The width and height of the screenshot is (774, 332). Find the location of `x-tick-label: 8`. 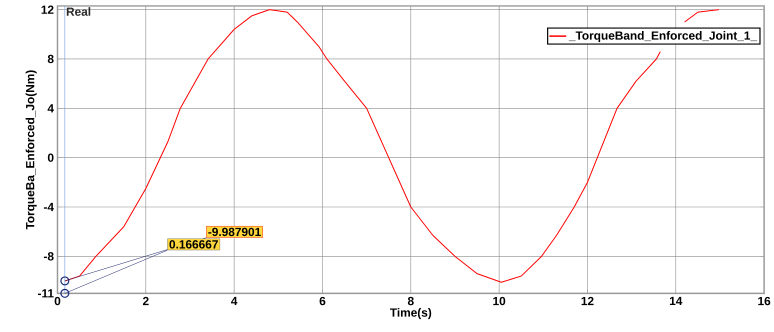

x-tick-label: 8 is located at coordinates (411, 301).